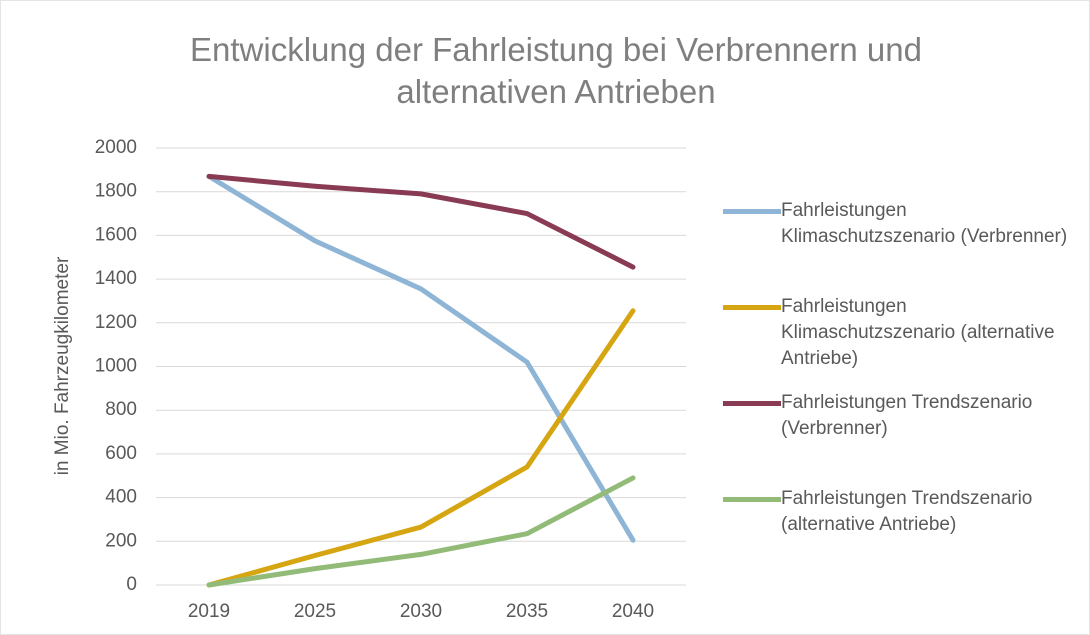 Image resolution: width=1090 pixels, height=635 pixels. I want to click on x-tick-label: 2035, so click(527, 611).